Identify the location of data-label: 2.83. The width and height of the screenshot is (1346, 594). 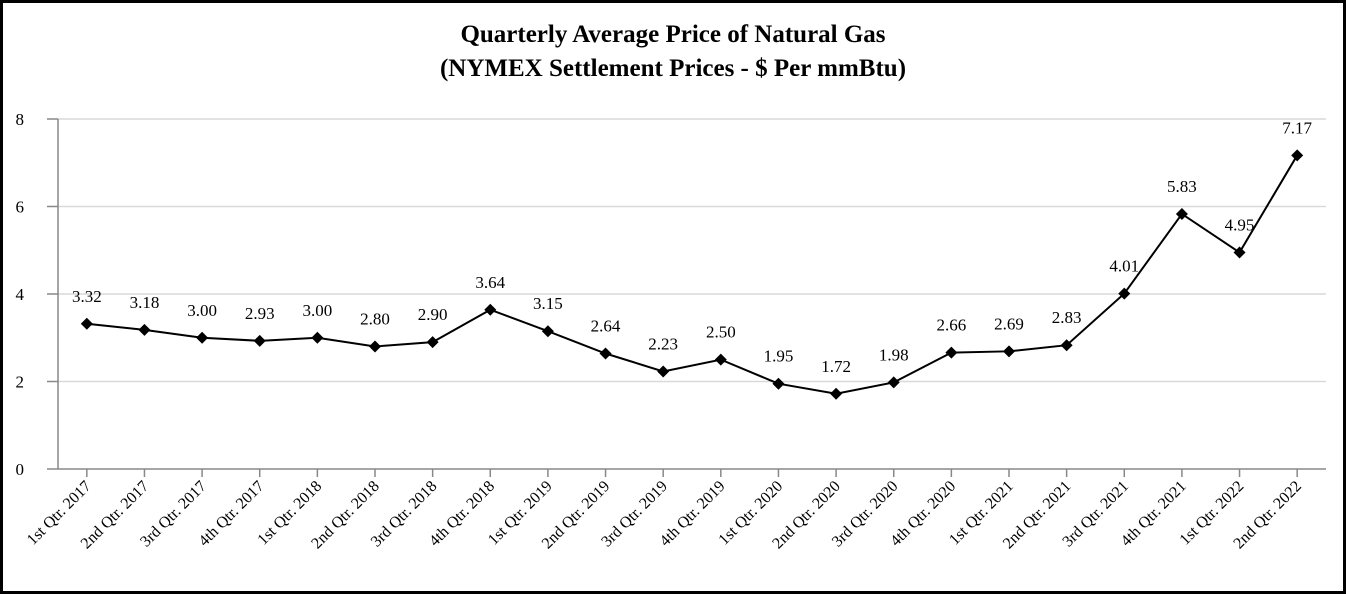
(1067, 317).